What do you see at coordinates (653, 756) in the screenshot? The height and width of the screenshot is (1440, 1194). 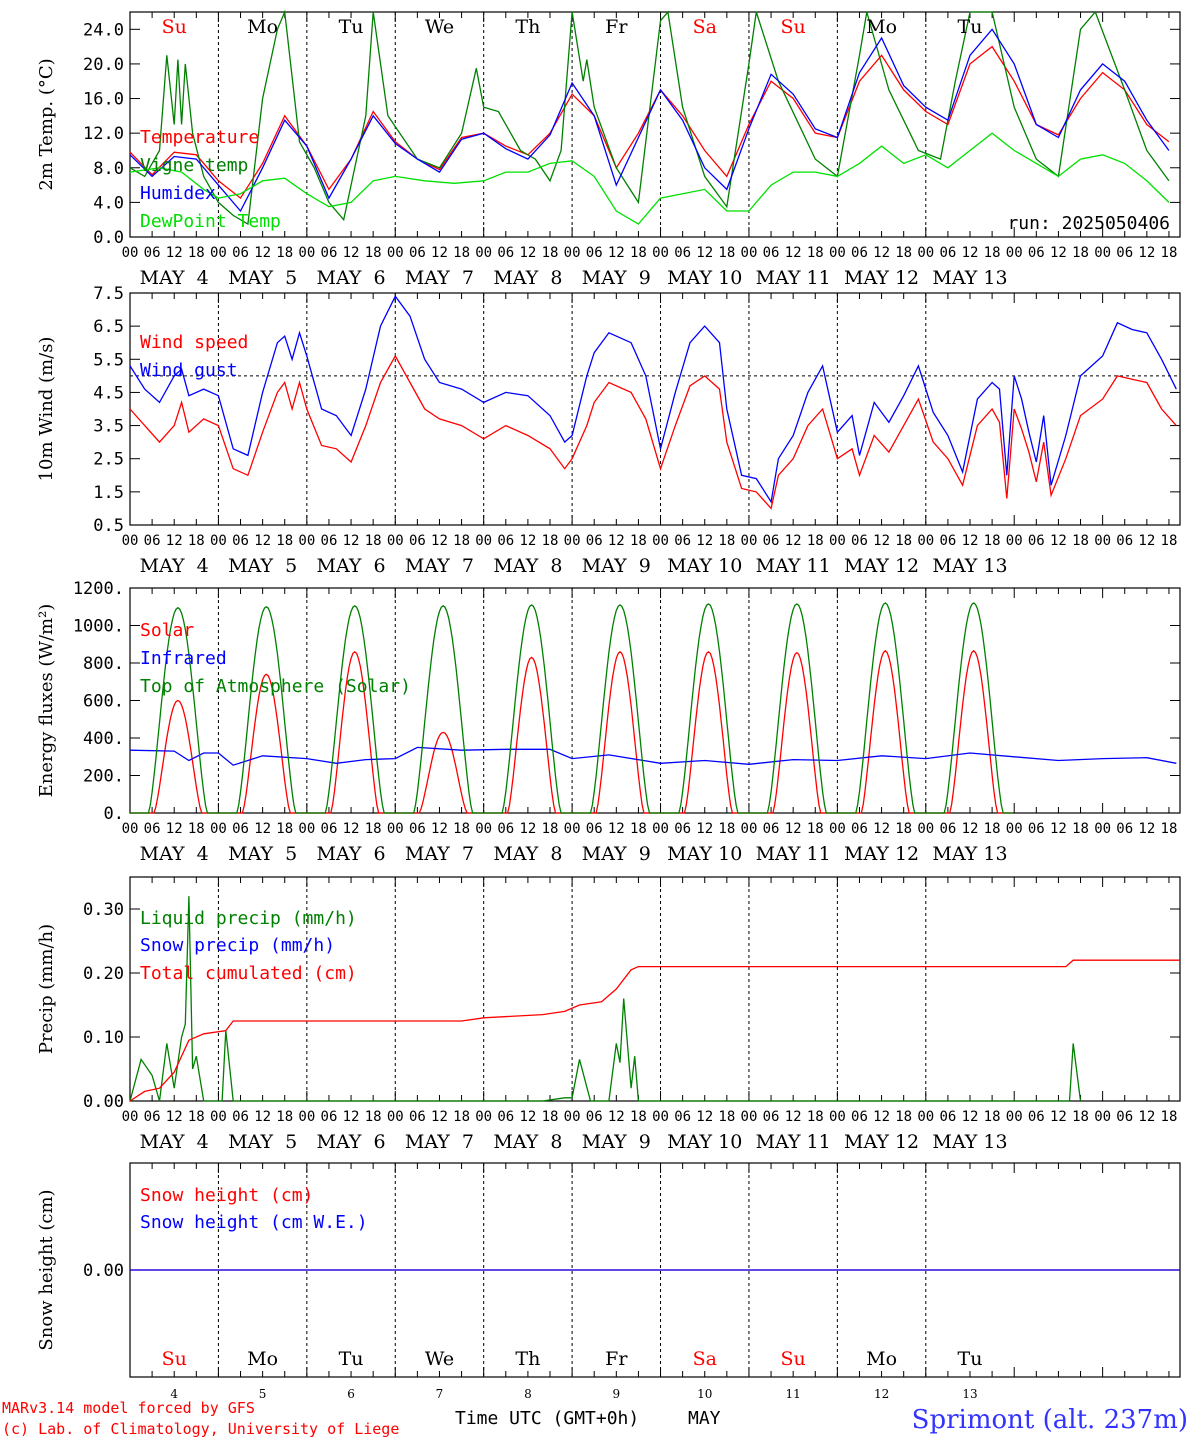 I see `series-infrared` at bounding box center [653, 756].